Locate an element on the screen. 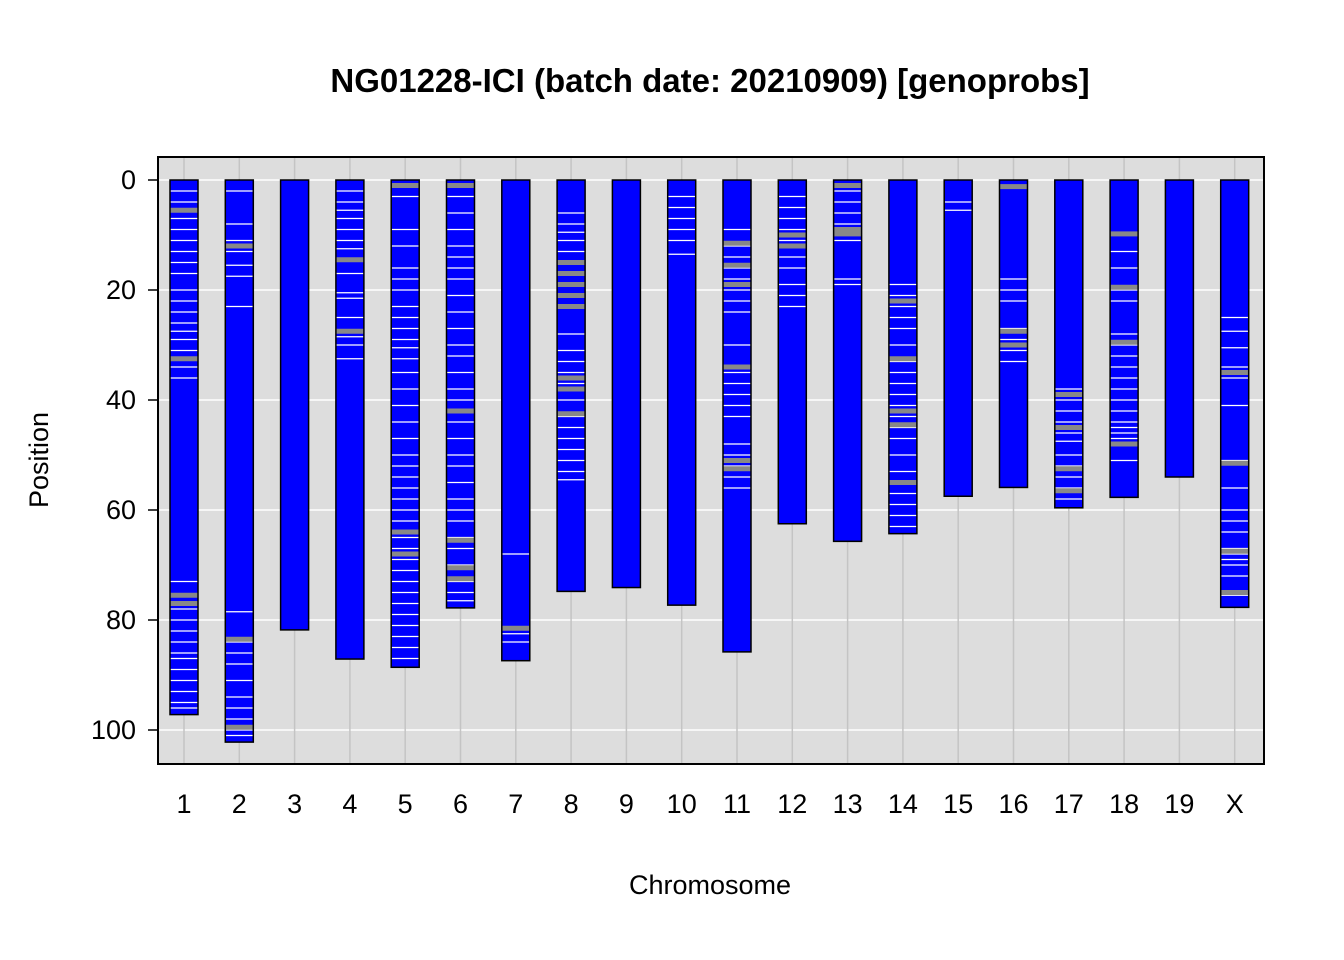  x-tick-label: 7 is located at coordinates (515, 804).